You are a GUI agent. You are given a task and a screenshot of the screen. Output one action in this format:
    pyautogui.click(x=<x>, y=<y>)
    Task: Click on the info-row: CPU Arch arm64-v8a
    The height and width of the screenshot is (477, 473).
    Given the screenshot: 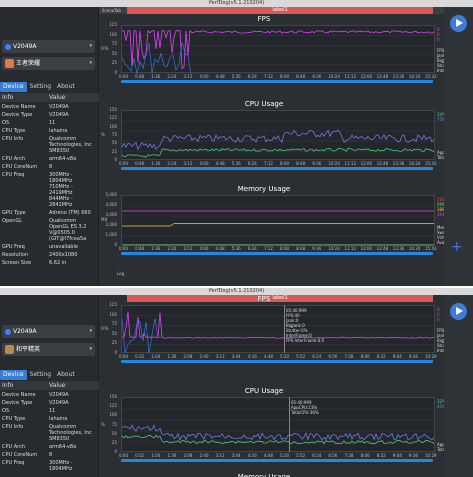 What is the action you would take?
    pyautogui.click(x=49, y=447)
    